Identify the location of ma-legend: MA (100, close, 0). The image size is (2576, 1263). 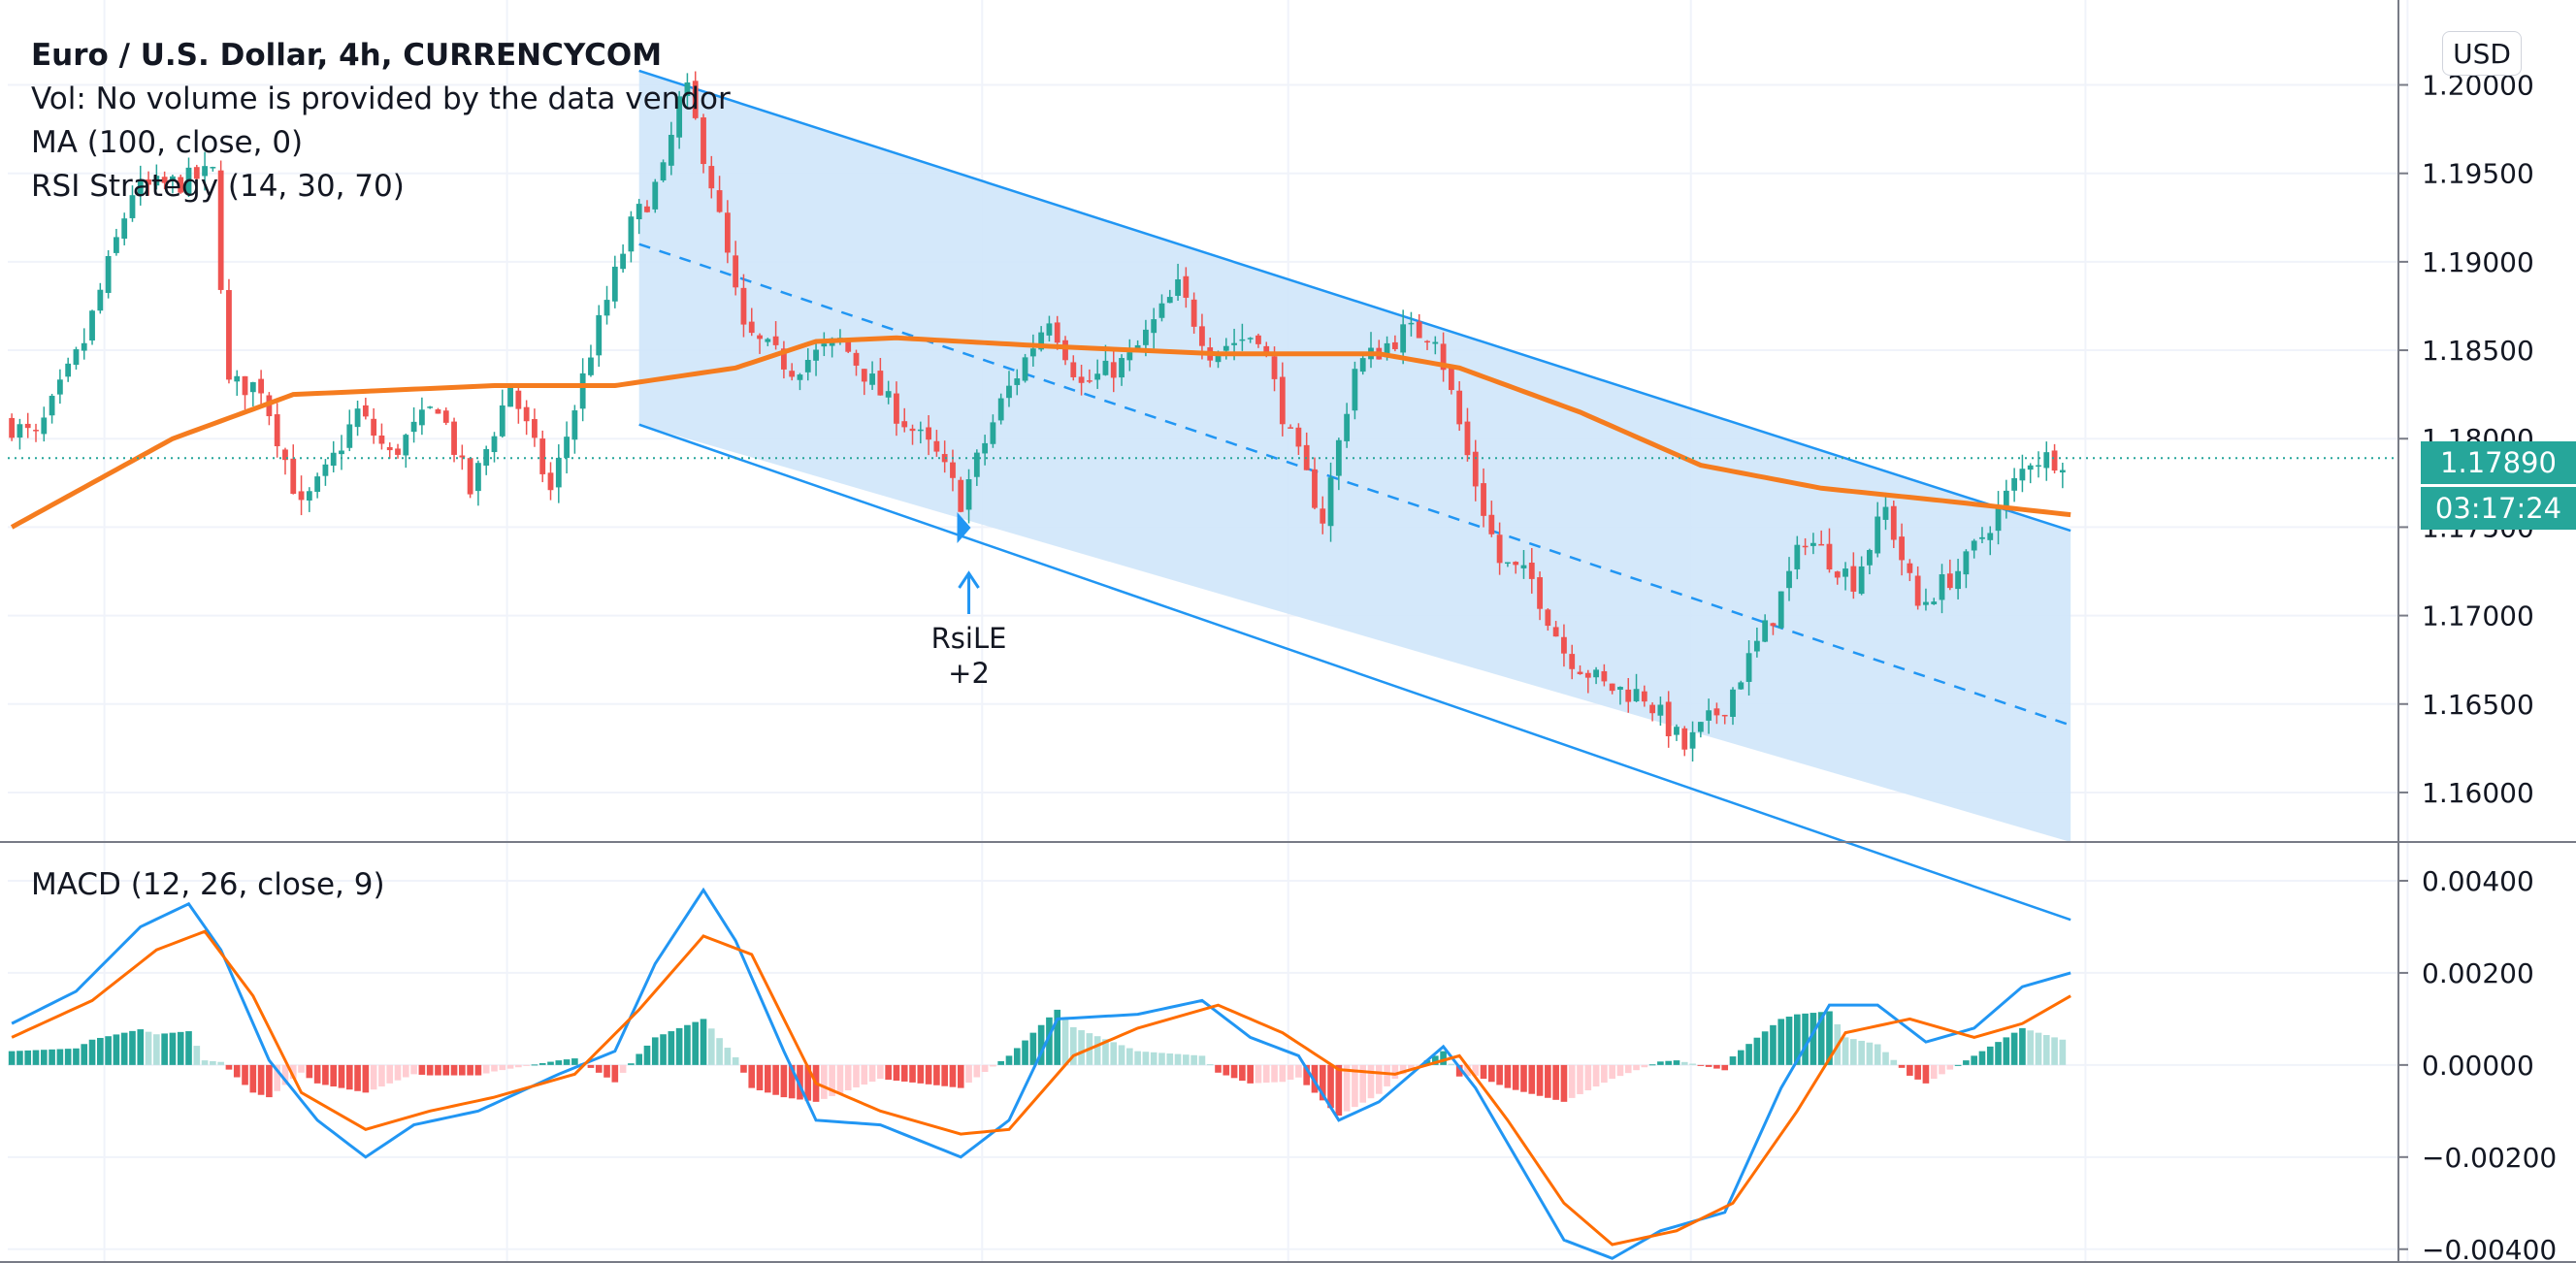
(167, 142).